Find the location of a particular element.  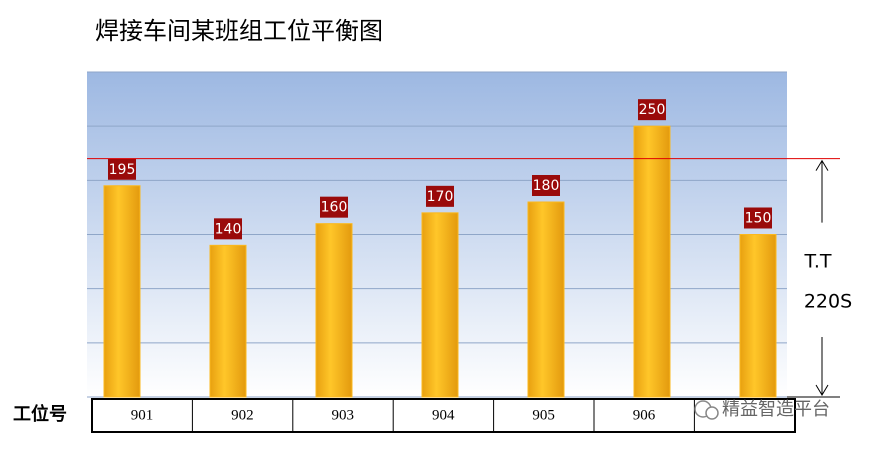

value-label: 140 is located at coordinates (228, 229).